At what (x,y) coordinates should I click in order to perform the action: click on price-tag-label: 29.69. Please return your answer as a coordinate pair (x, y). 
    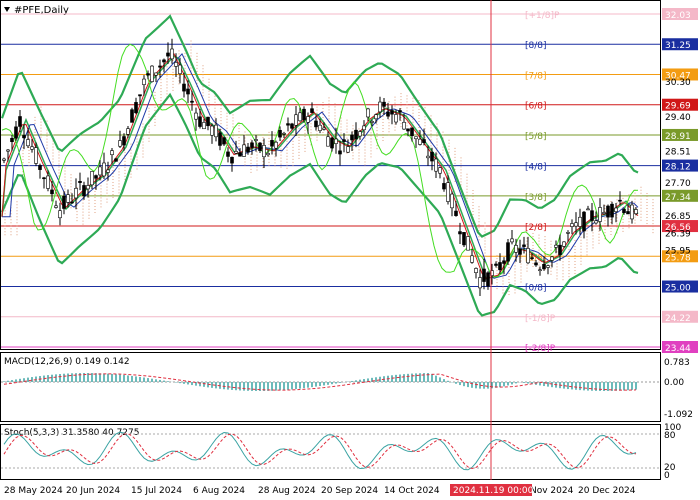
    Looking at the image, I should click on (678, 107).